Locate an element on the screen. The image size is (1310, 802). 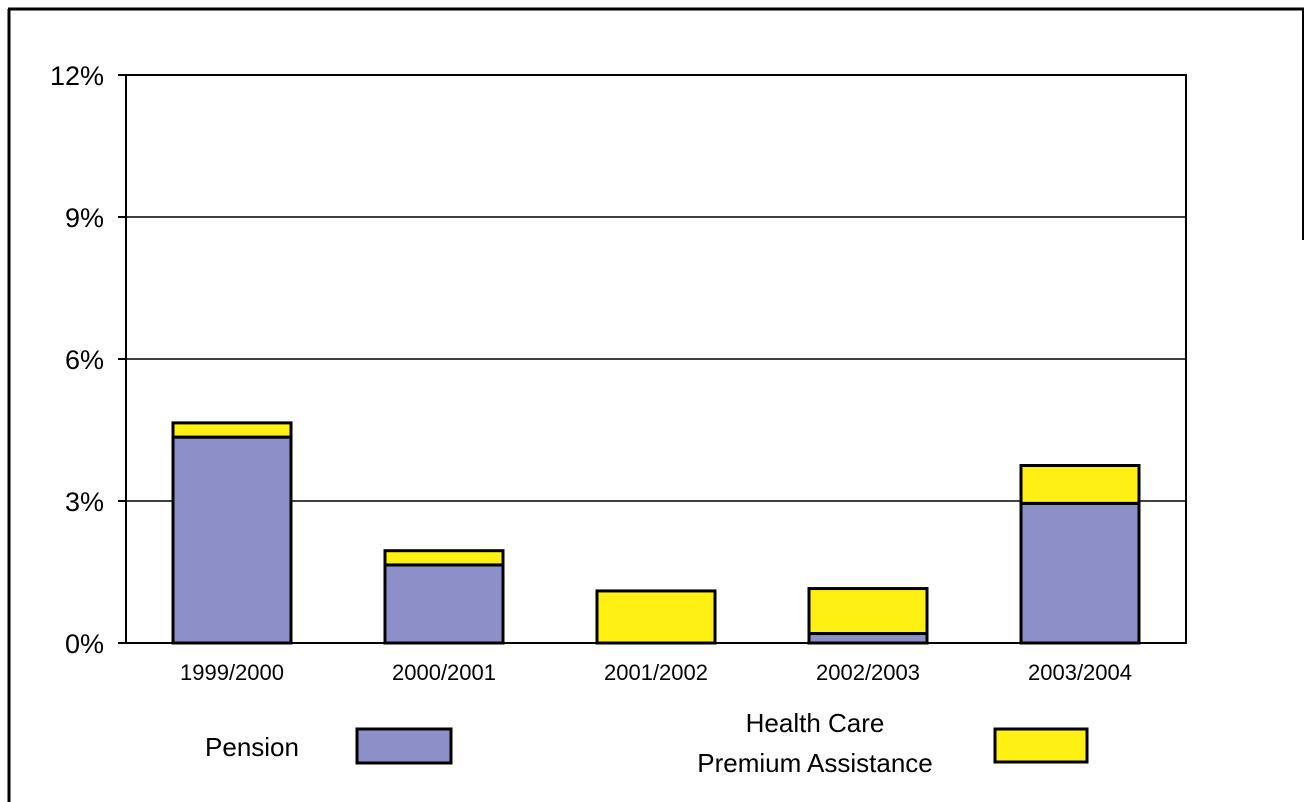
legend-label-health-care-line-1: Premium Assistance is located at coordinates (815, 763).